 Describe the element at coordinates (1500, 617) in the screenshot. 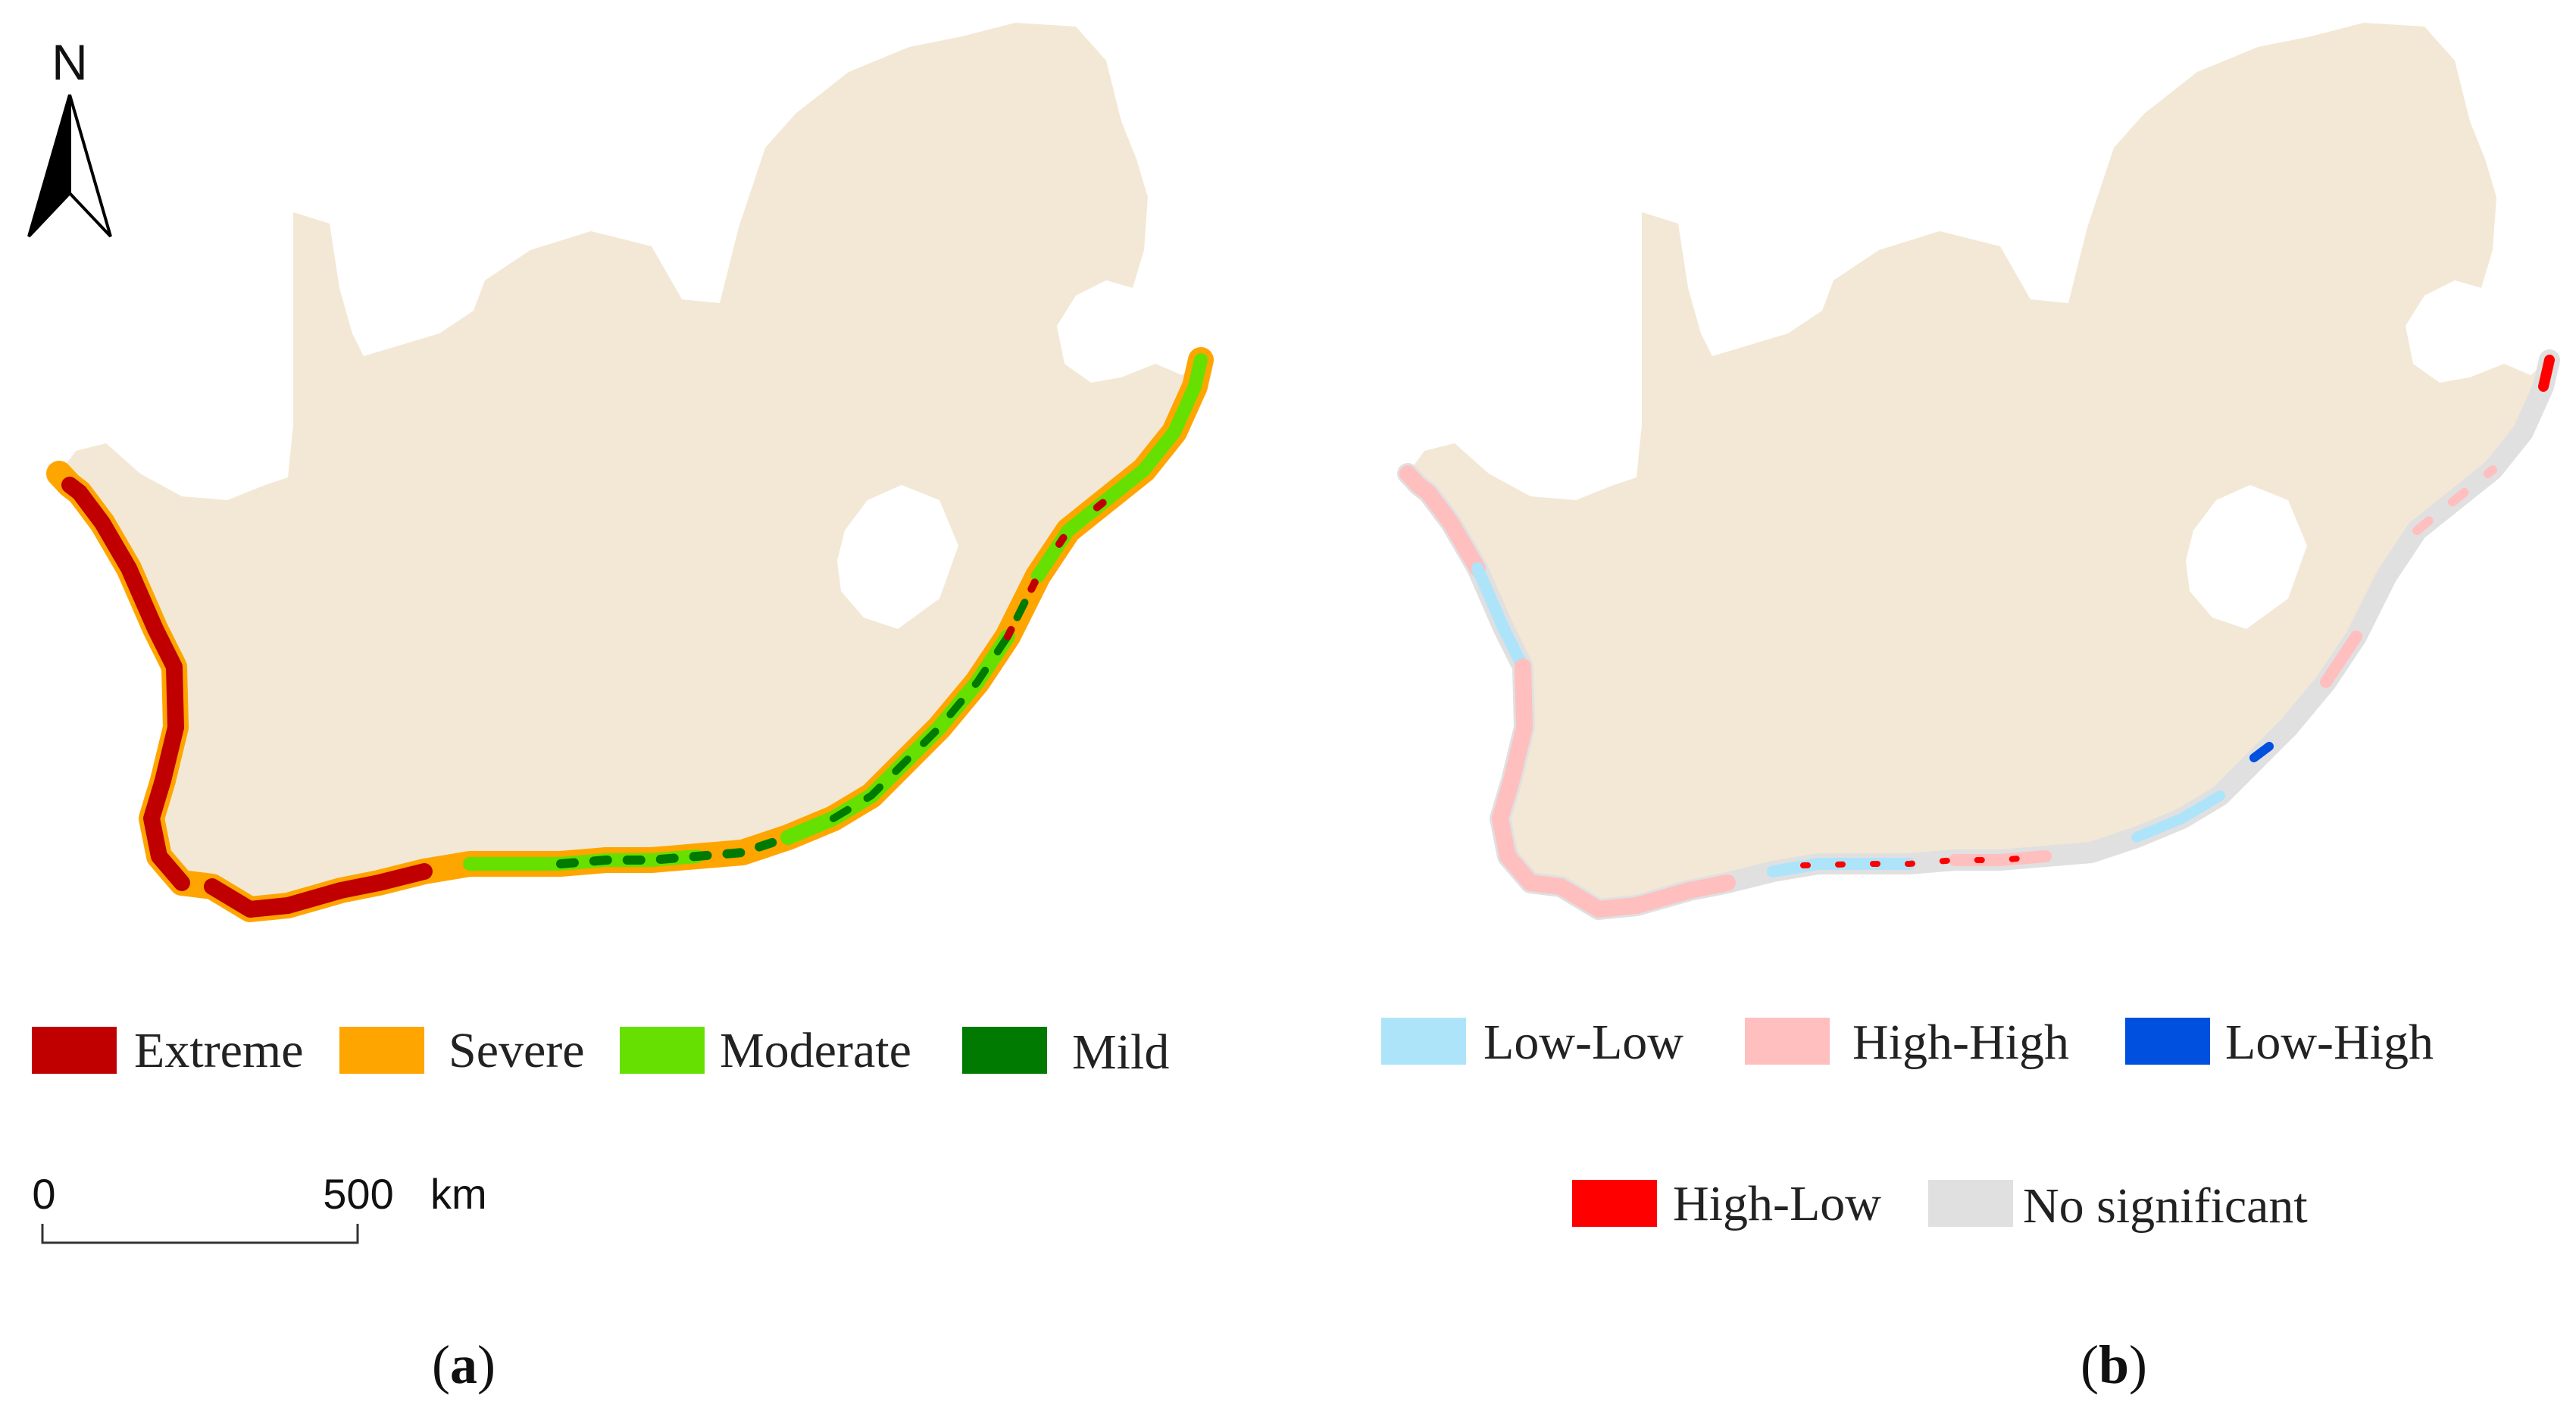

I see `coast-segment-west-low-low` at that location.